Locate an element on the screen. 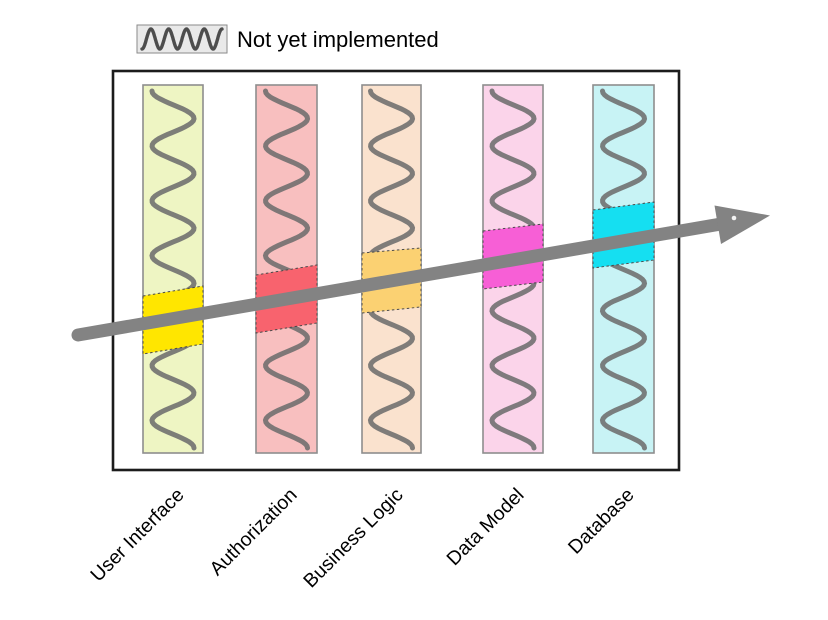 The width and height of the screenshot is (828, 620). layer-column-authorization is located at coordinates (286, 269).